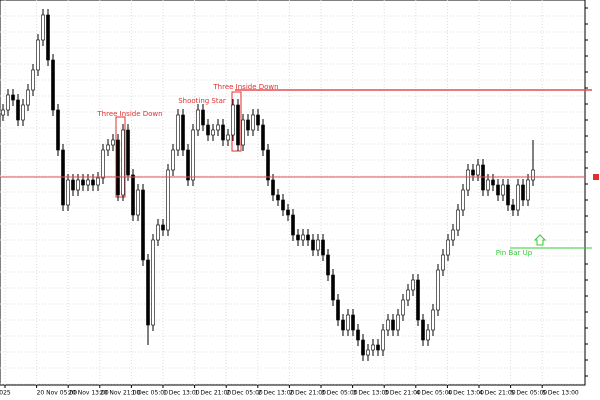  Describe the element at coordinates (307, 393) in the screenshot. I see `x-tick-label: 2 Dec 21:00` at that location.